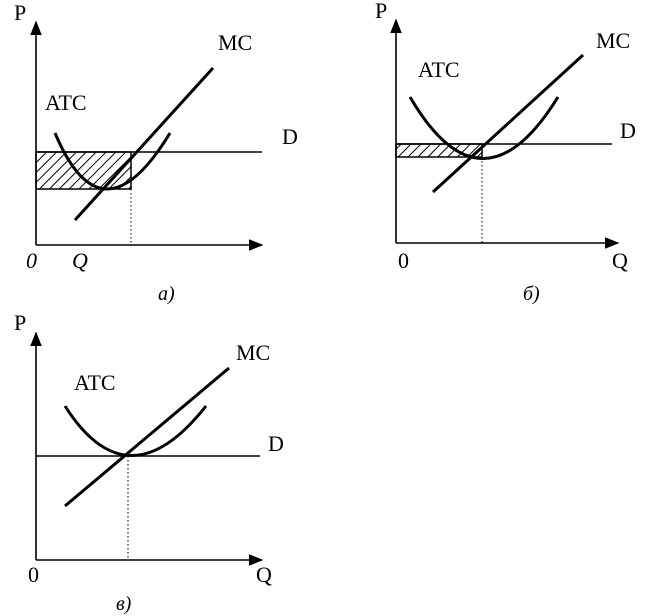 Image resolution: width=652 pixels, height=616 pixels. Describe the element at coordinates (531, 294) in the screenshot. I see `caption: б)` at that location.